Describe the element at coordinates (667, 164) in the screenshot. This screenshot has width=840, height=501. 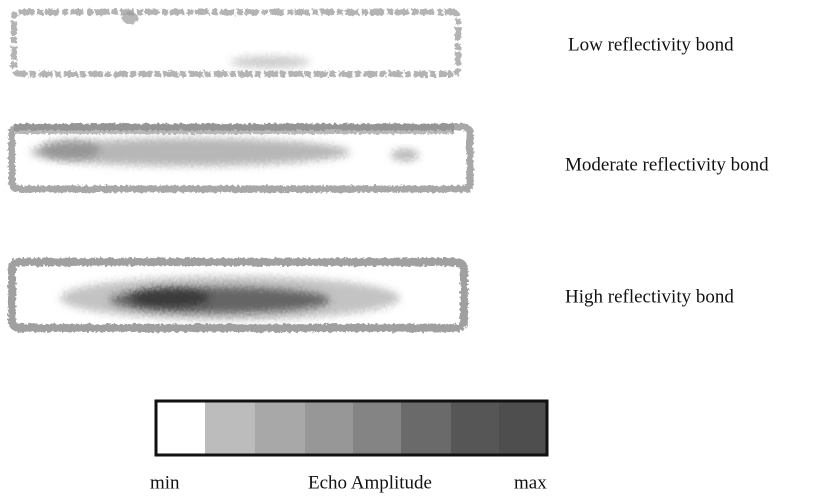
I see `scan-label: Moderate reflectivity bond` at that location.